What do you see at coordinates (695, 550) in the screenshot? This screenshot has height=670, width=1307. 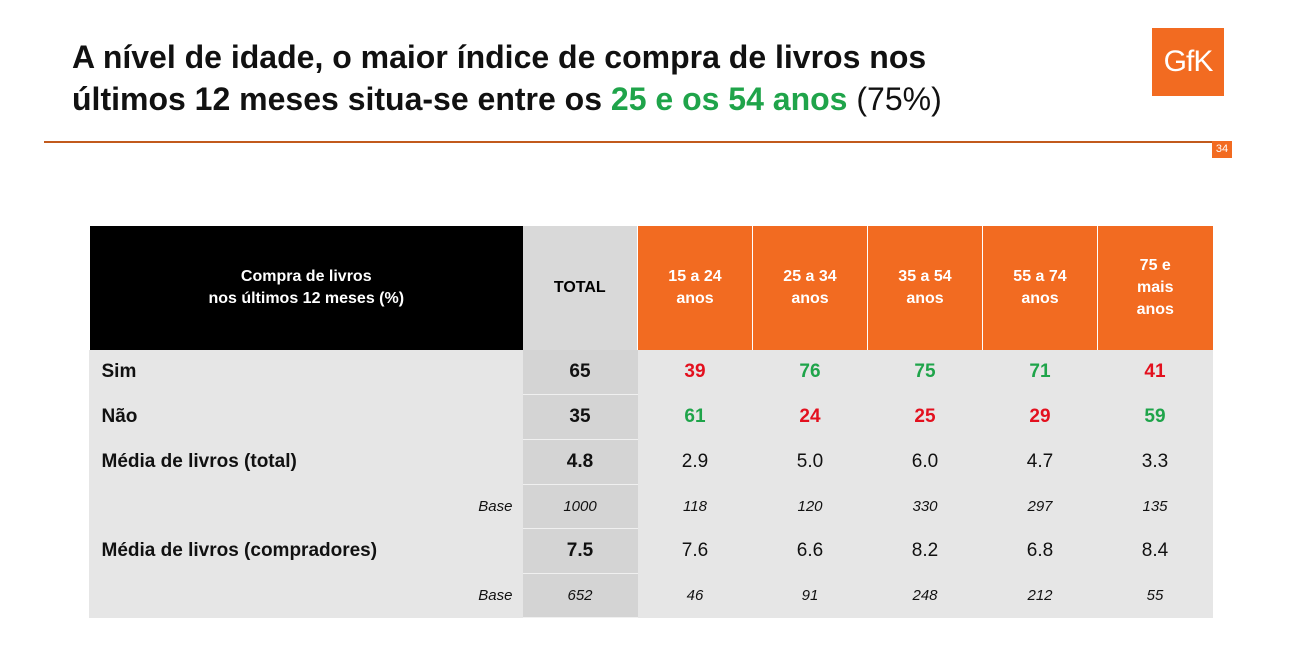 I see `value-cell: 7.6` at bounding box center [695, 550].